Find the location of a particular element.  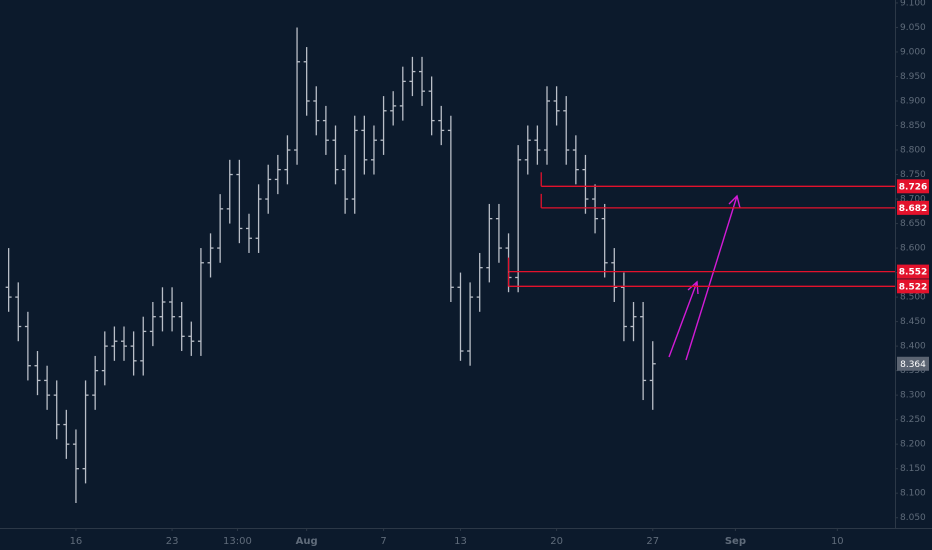

x-tick-label: 20 is located at coordinates (556, 541).